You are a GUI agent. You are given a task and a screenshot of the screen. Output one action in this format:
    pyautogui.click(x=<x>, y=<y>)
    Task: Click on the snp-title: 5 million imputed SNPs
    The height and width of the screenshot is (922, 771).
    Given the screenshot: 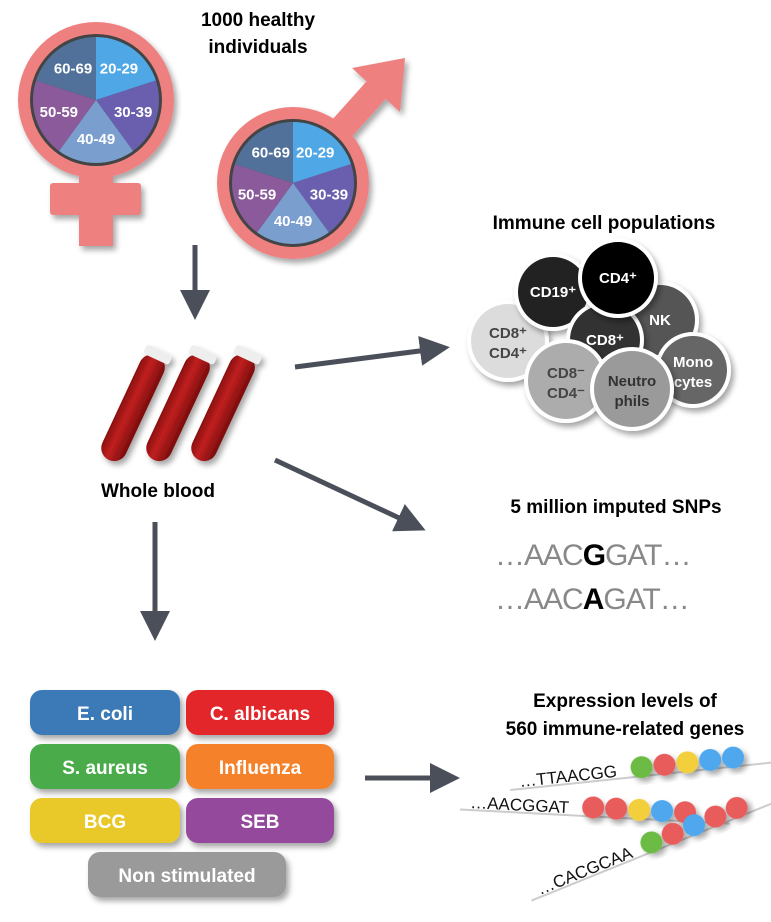 What is the action you would take?
    pyautogui.click(x=615, y=507)
    